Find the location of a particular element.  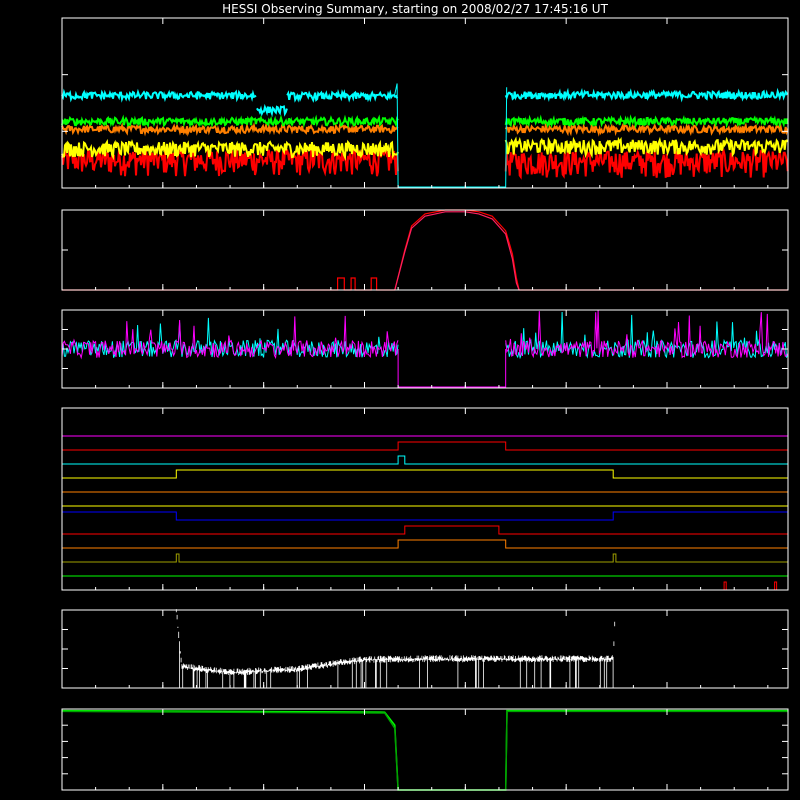

series-50-100-kev is located at coordinates (425, 102).